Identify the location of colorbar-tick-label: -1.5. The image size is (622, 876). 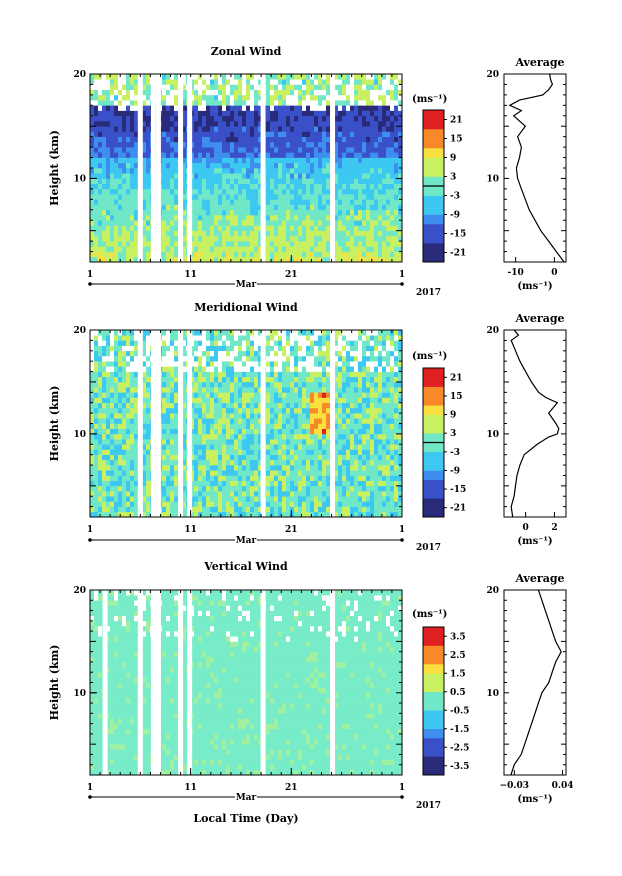
(459, 730).